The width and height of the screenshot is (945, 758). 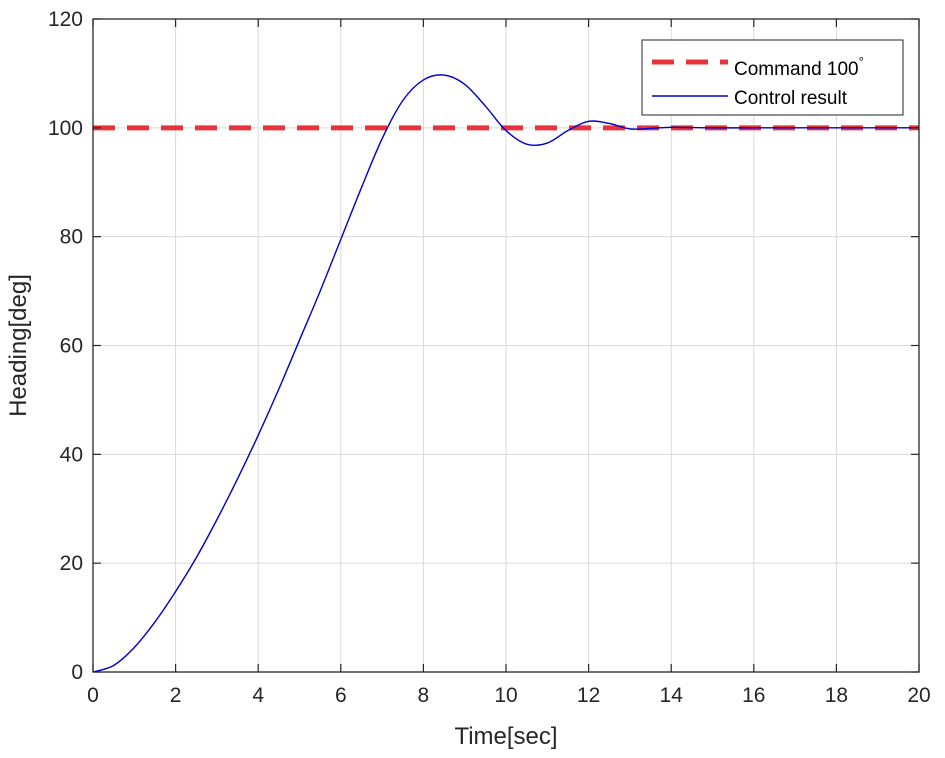 I want to click on legend: Command 100° Control result, so click(x=772, y=77).